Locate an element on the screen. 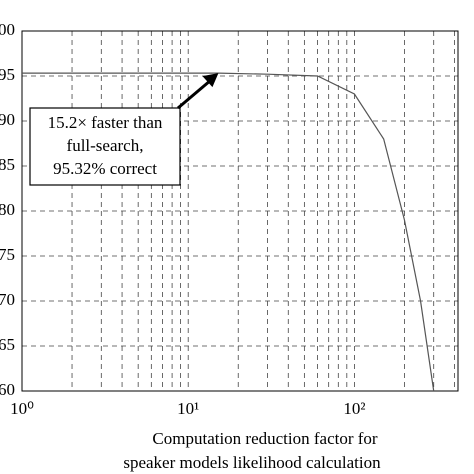 This screenshot has width=474, height=474. x-axis-label: Computation reduction factor for is located at coordinates (265, 438).